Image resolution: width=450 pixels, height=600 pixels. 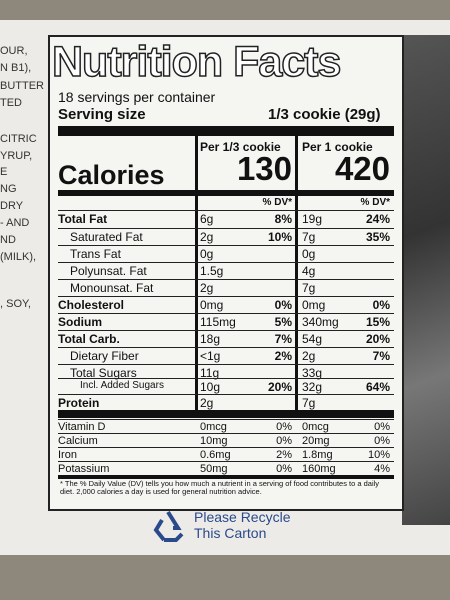 What do you see at coordinates (89, 339) in the screenshot?
I see `nutrient-name: Total Carb.` at bounding box center [89, 339].